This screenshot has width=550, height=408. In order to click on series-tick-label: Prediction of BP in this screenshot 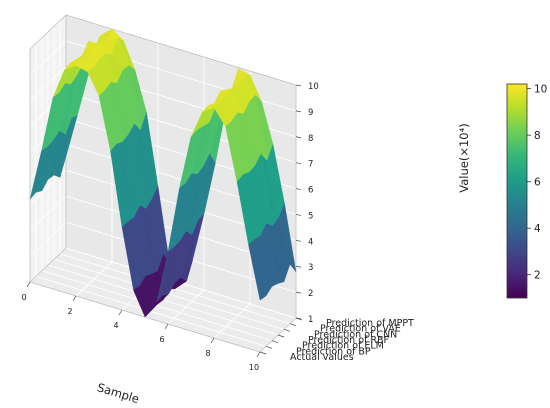, I will do `click(333, 351)`.